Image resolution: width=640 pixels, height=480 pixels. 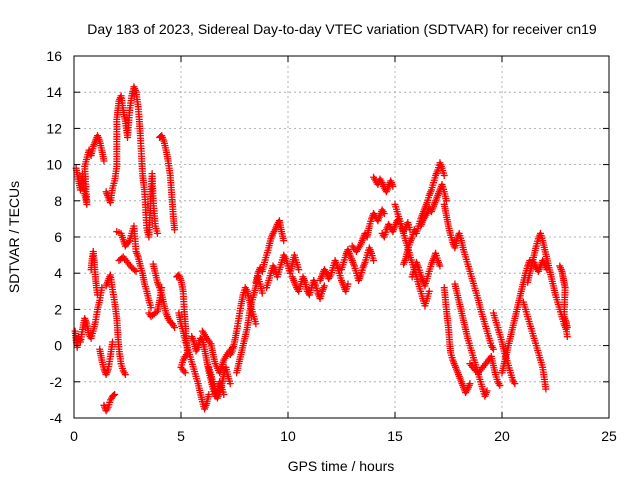 I want to click on series-s11, so click(x=127, y=264).